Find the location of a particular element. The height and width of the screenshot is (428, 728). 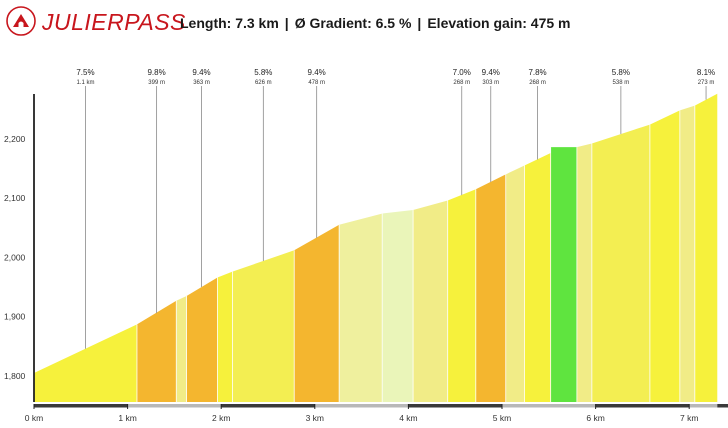

gradient-label: 8.1% is located at coordinates (706, 72).